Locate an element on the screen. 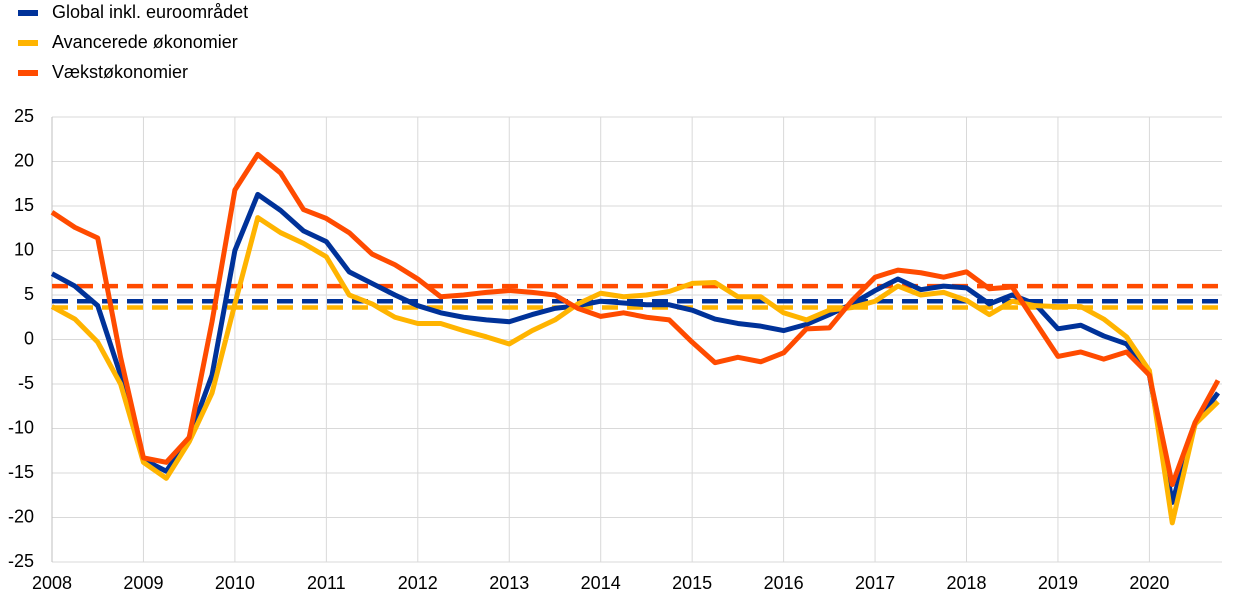 The image size is (1240, 609). x-tick-label: 2008 is located at coordinates (52, 583).